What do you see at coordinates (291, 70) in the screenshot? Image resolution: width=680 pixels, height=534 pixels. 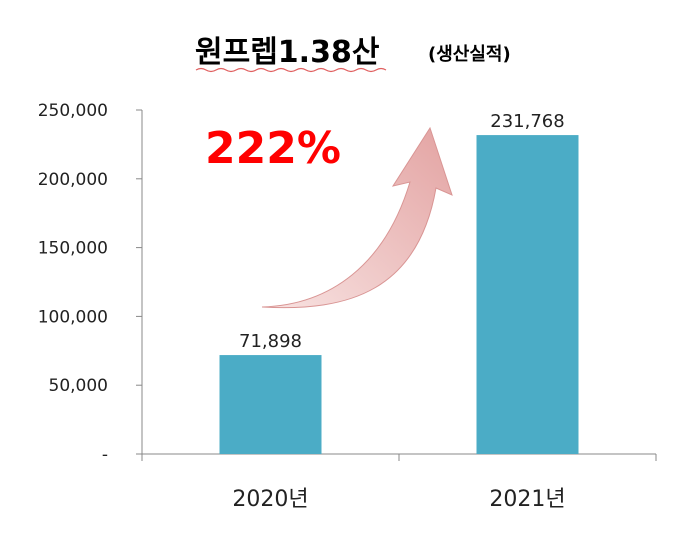 I see `title-underline` at bounding box center [291, 70].